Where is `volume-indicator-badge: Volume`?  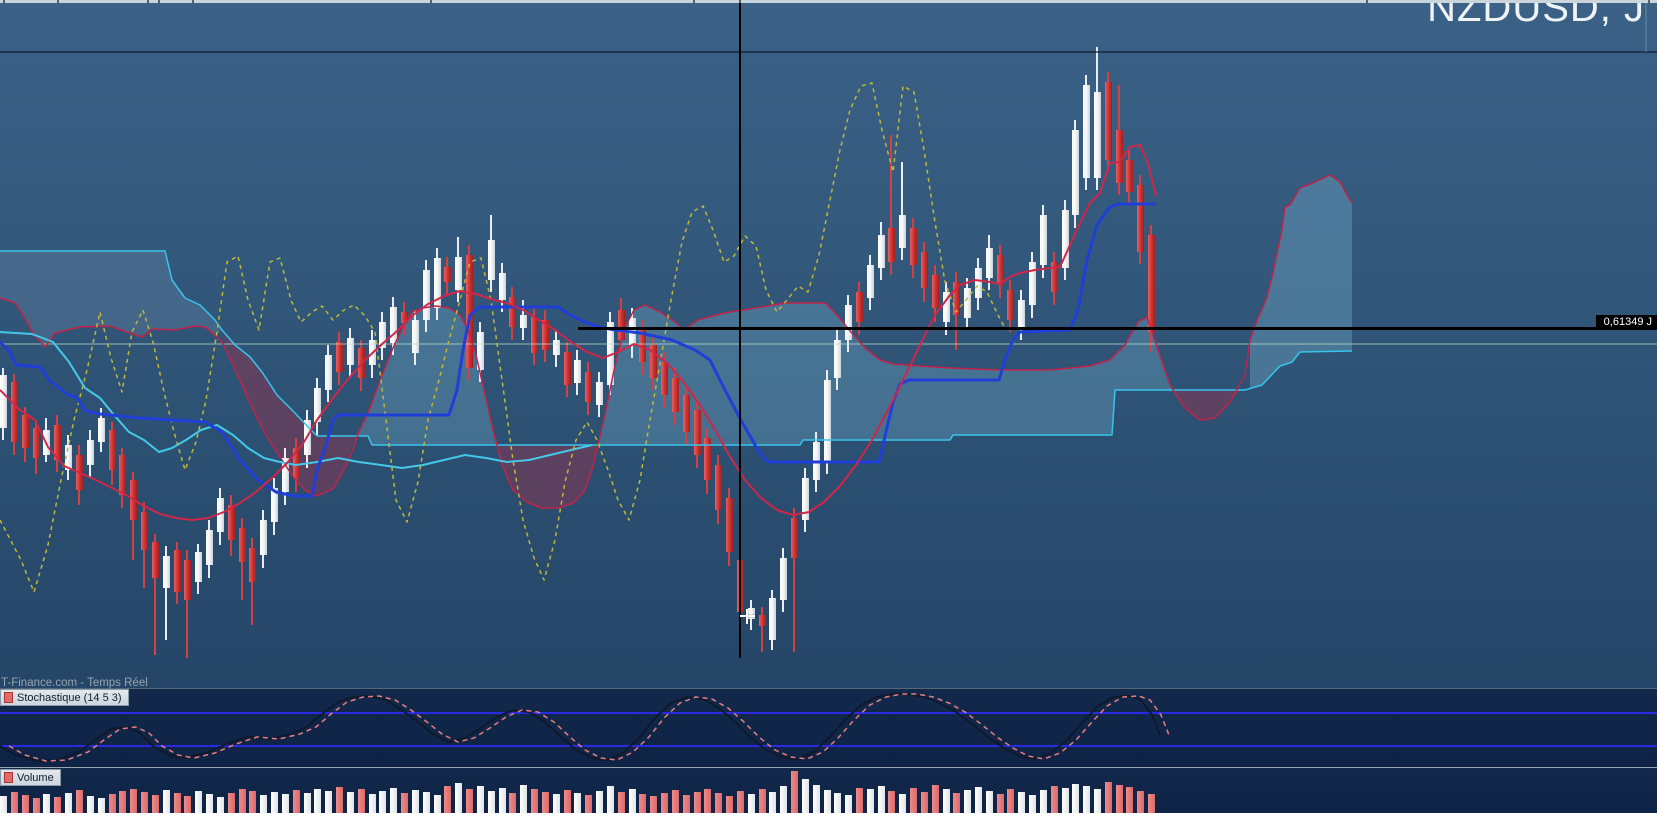
volume-indicator-badge: Volume is located at coordinates (30, 777).